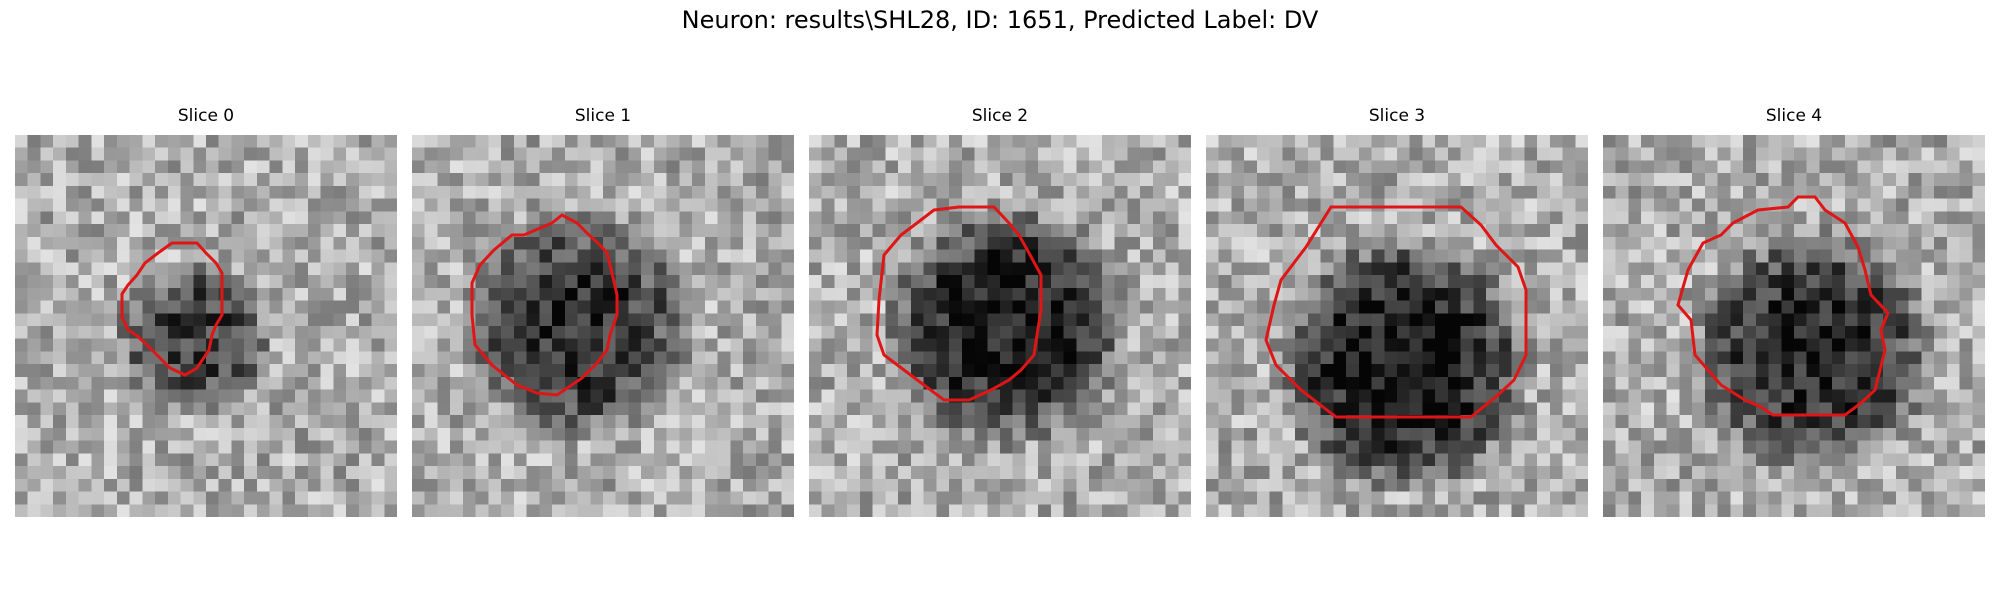 This screenshot has width=2000, height=600. I want to click on slice-title-3: Slice 3, so click(1397, 116).